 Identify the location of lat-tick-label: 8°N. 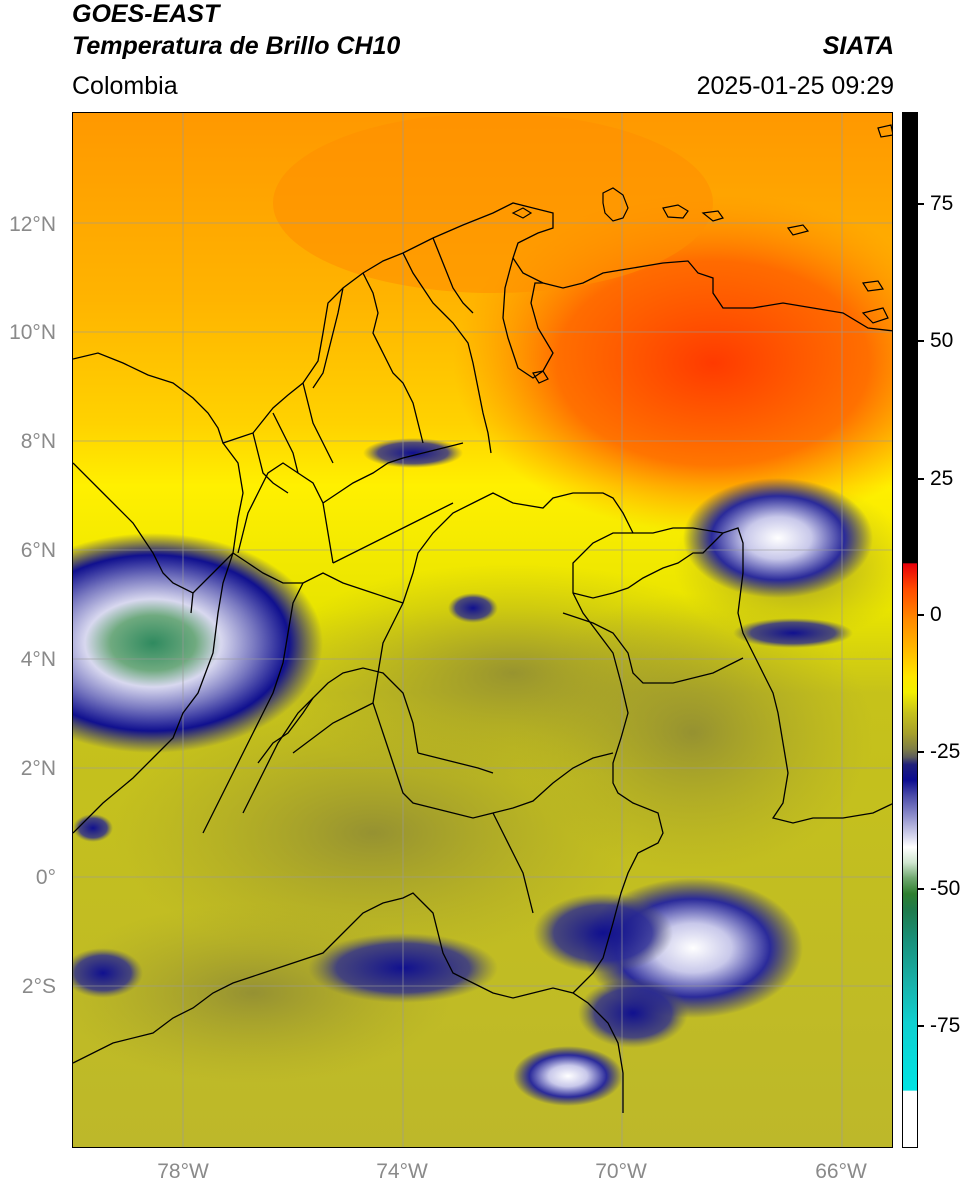
(38, 441).